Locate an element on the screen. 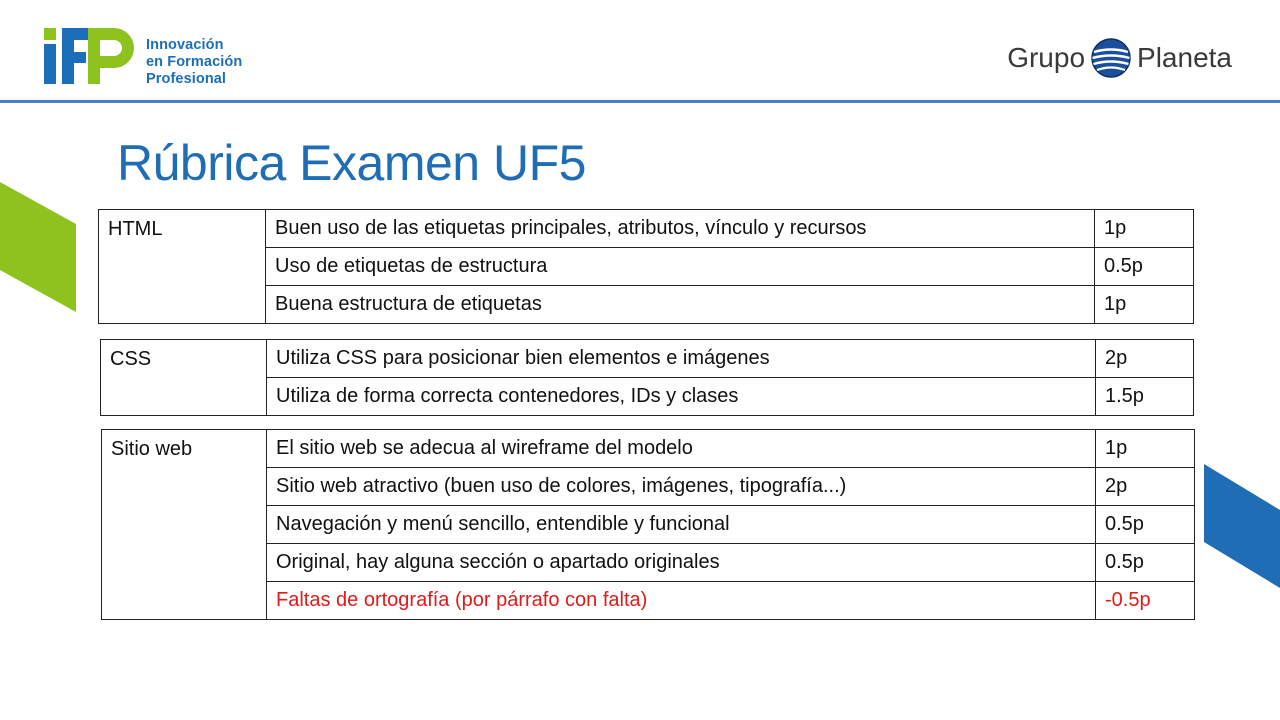  category-cell: HTML is located at coordinates (182, 266).